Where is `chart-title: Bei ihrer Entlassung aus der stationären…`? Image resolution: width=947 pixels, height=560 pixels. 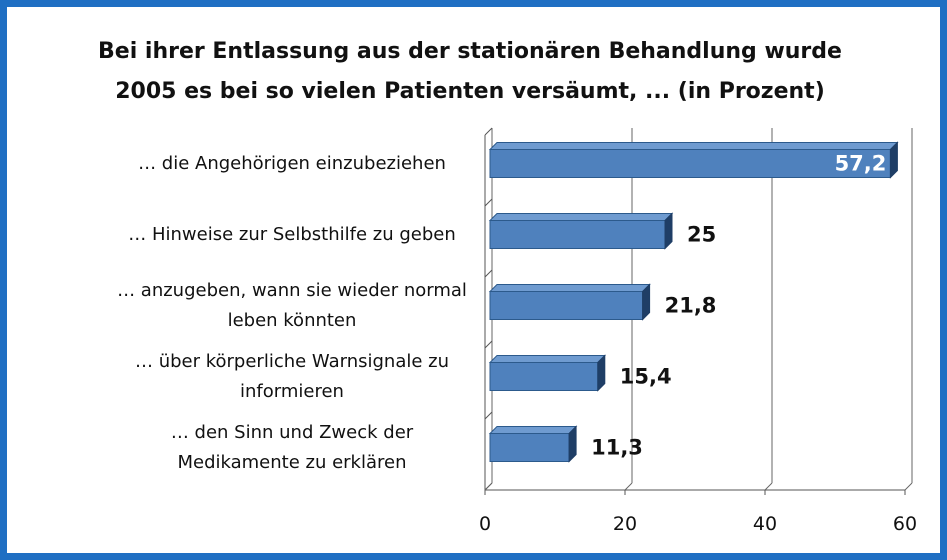
chart-title: Bei ihrer Entlassung aus der stationären… is located at coordinates (470, 71).